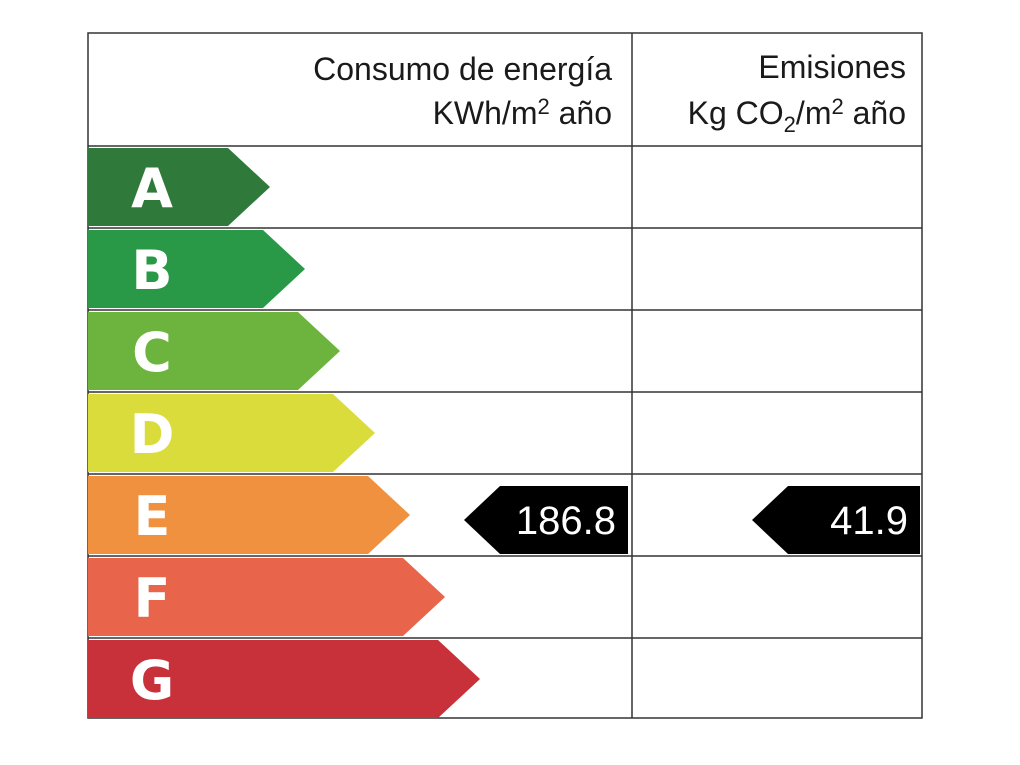 The width and height of the screenshot is (1020, 765). Describe the element at coordinates (152, 352) in the screenshot. I see `rating-letter: C` at that location.